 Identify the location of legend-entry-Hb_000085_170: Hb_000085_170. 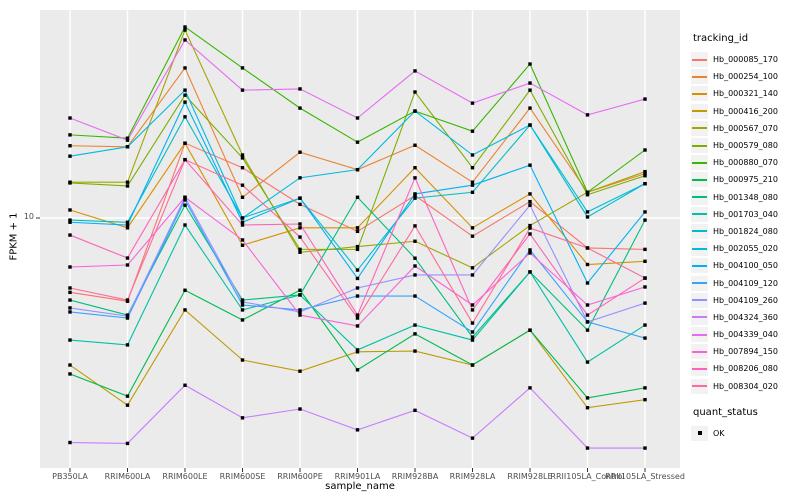
(745, 59).